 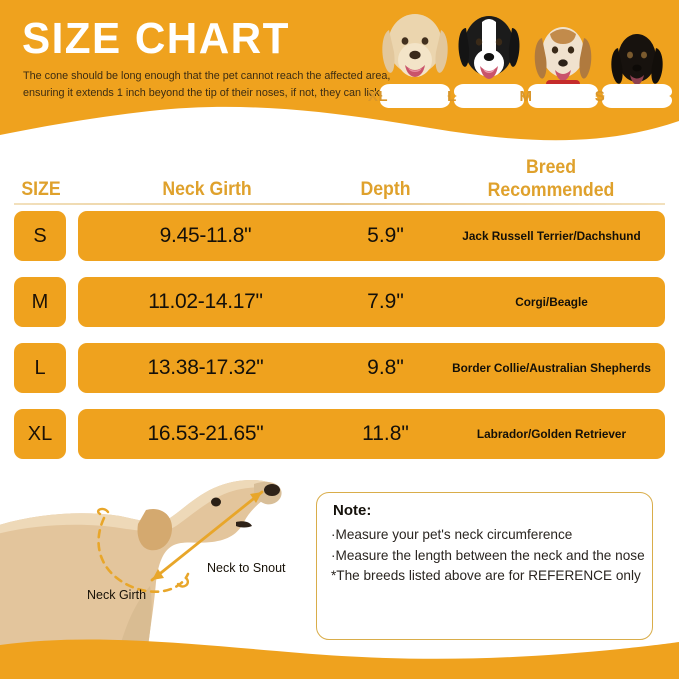 I want to click on dachshund-photo, so click(x=637, y=59).